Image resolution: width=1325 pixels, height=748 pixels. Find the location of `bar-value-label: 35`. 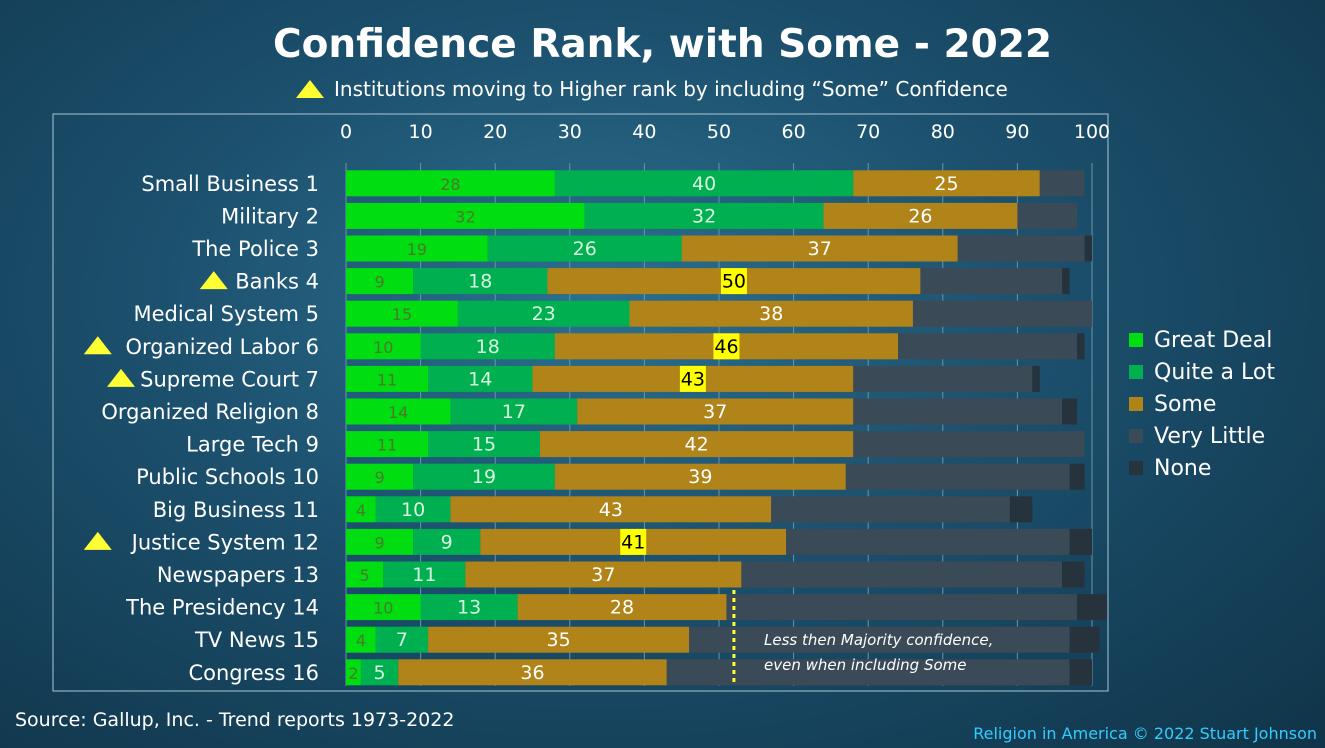

bar-value-label: 35 is located at coordinates (559, 640).